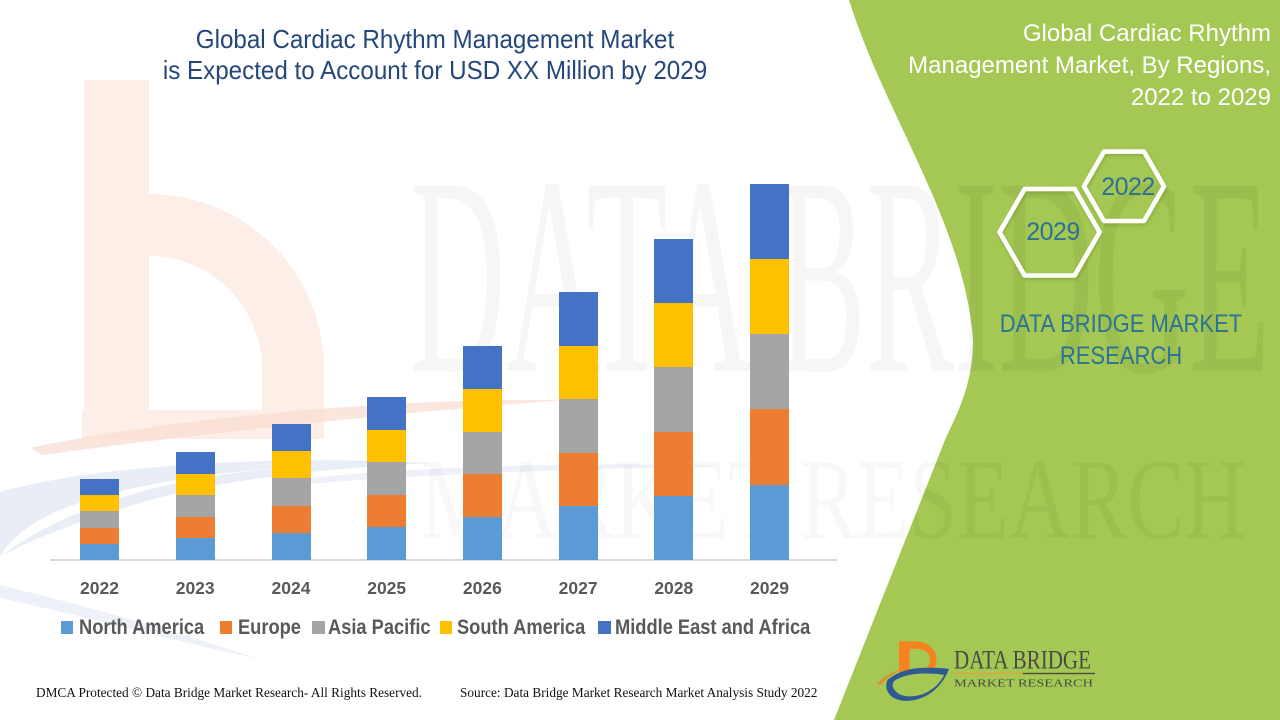  I want to click on svg-text: MARKET RESEARCH, so click(1023, 683).